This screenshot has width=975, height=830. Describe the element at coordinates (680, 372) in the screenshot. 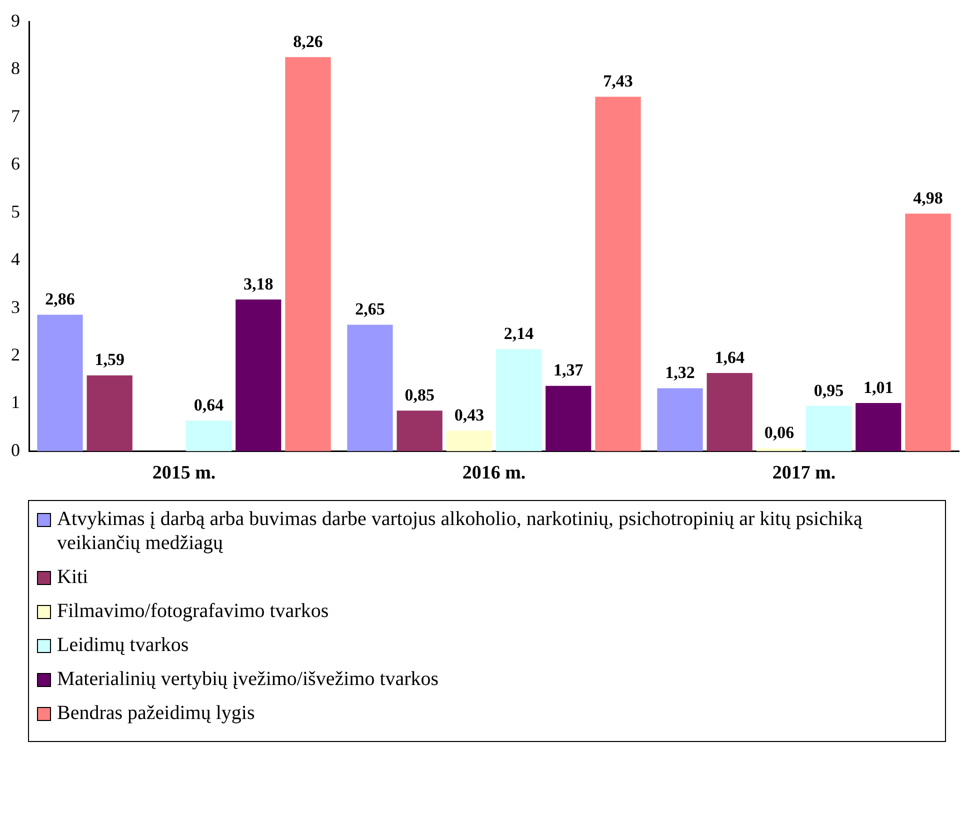

I see `data-label: 1,32` at that location.